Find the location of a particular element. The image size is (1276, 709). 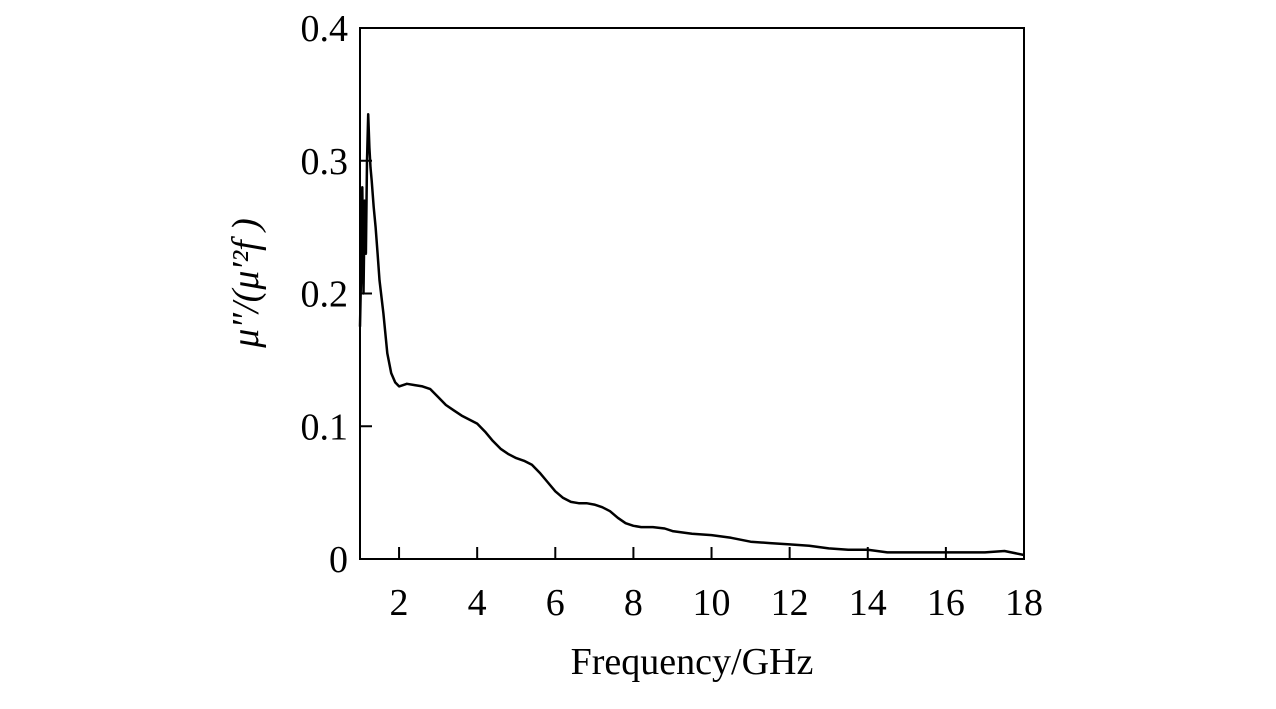

x-tick-label: 12 is located at coordinates (790, 603).